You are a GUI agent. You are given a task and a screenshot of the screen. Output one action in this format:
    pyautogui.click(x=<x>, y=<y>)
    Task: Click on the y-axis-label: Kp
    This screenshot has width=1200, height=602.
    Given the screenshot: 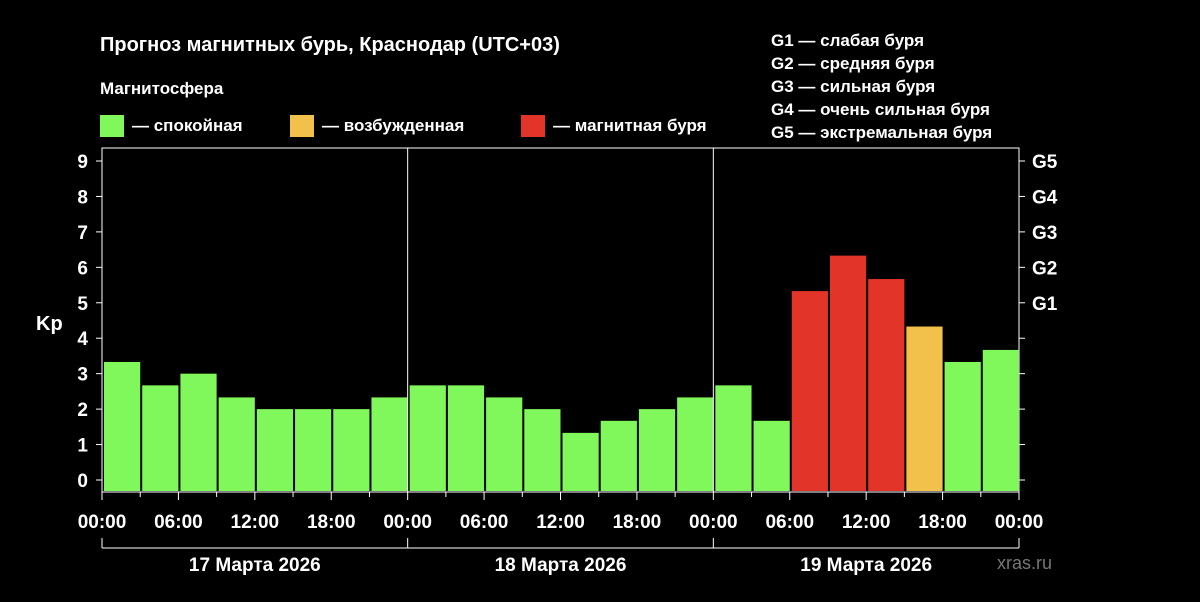 What is the action you would take?
    pyautogui.click(x=49, y=324)
    